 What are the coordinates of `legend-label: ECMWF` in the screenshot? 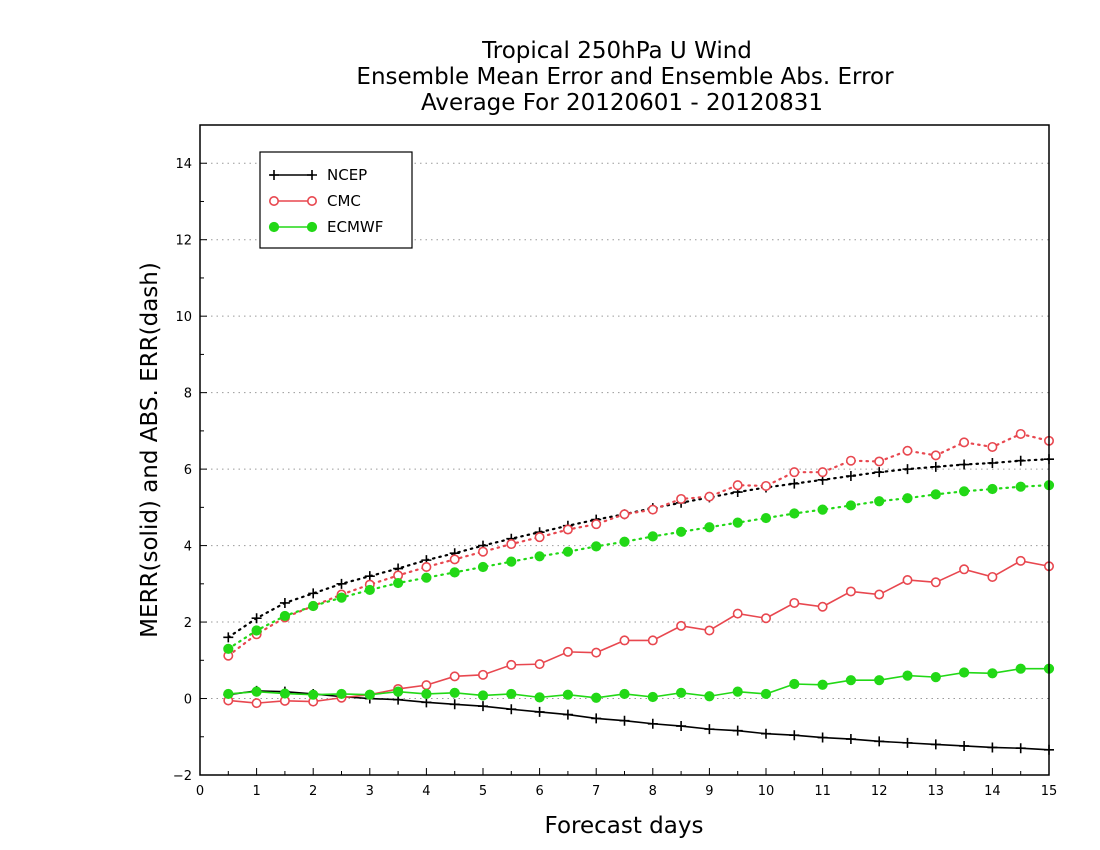 It's located at (355, 227).